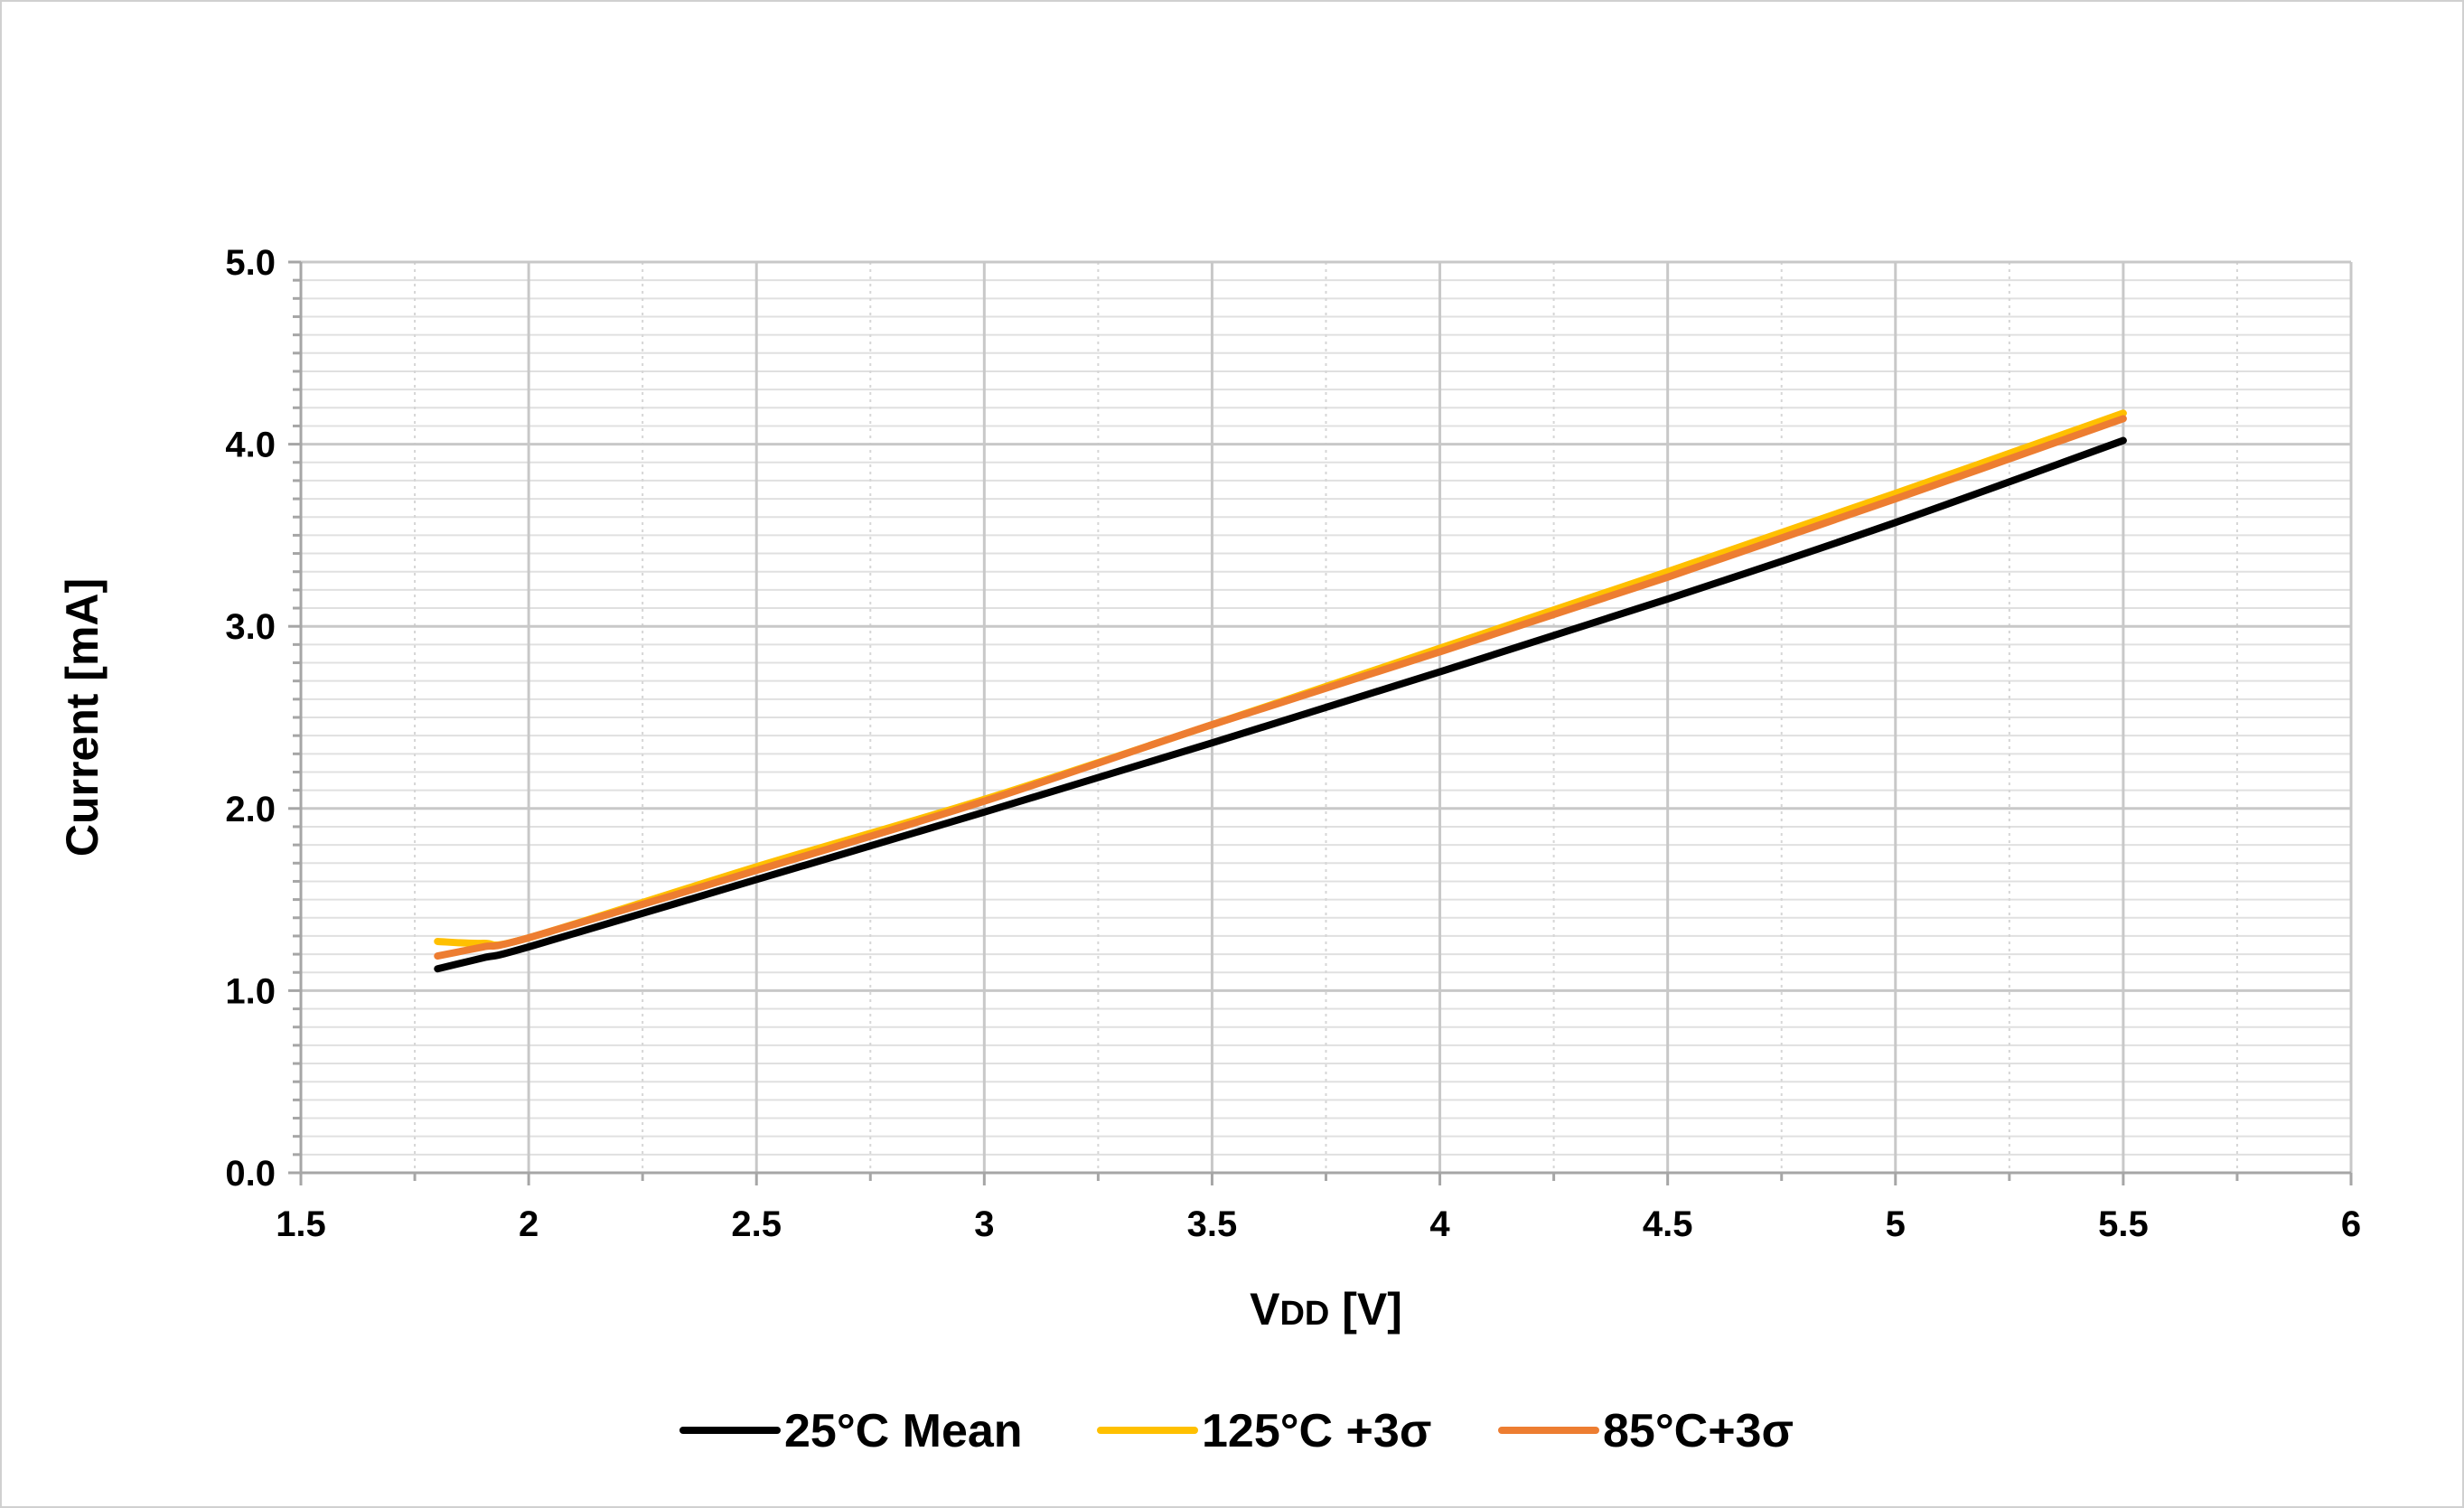  I want to click on legend-item-3: 85°C+3σ, so click(1646, 1431).